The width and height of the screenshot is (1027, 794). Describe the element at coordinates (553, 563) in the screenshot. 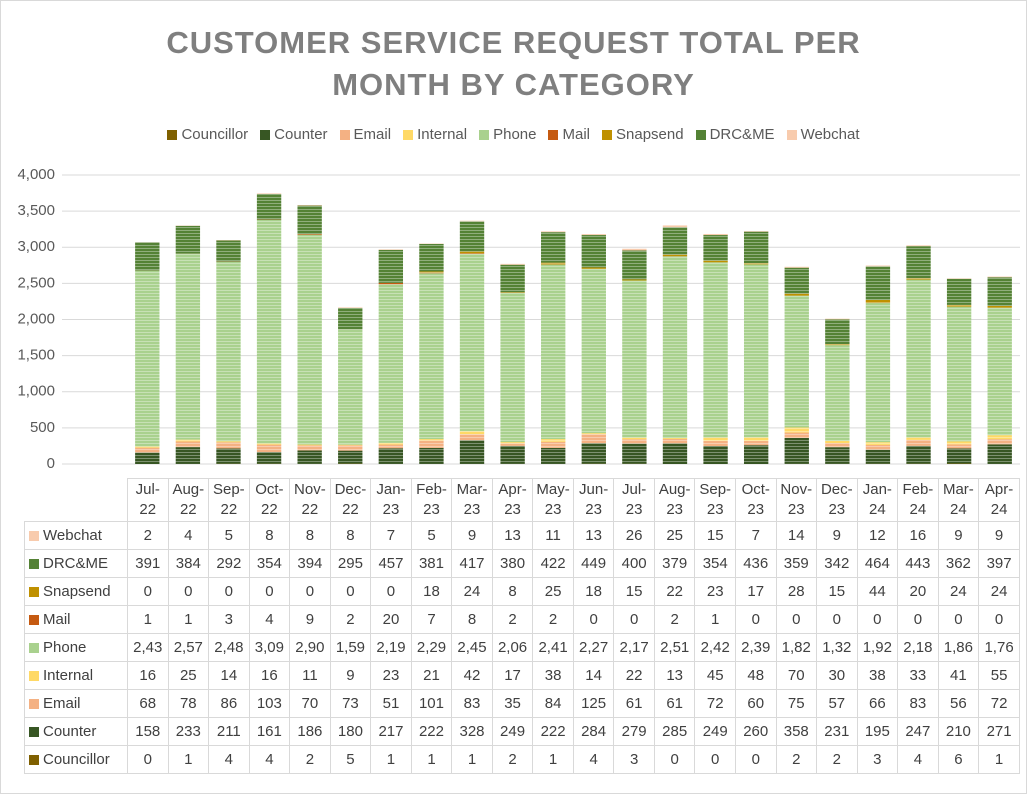

I see `table-cell: 422` at that location.